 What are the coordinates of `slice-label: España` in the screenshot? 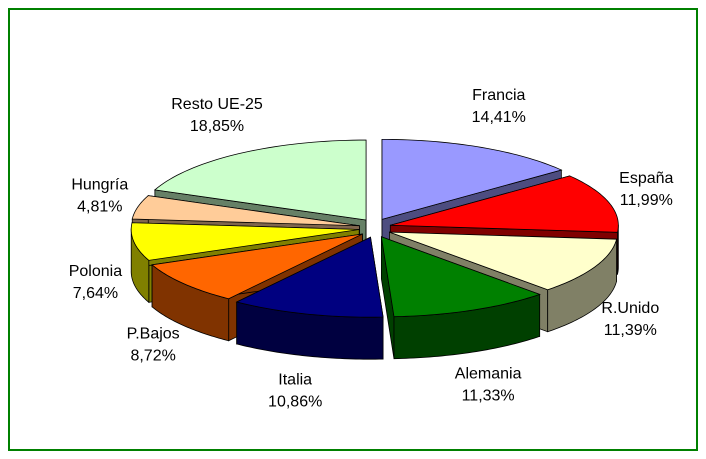 It's located at (646, 178).